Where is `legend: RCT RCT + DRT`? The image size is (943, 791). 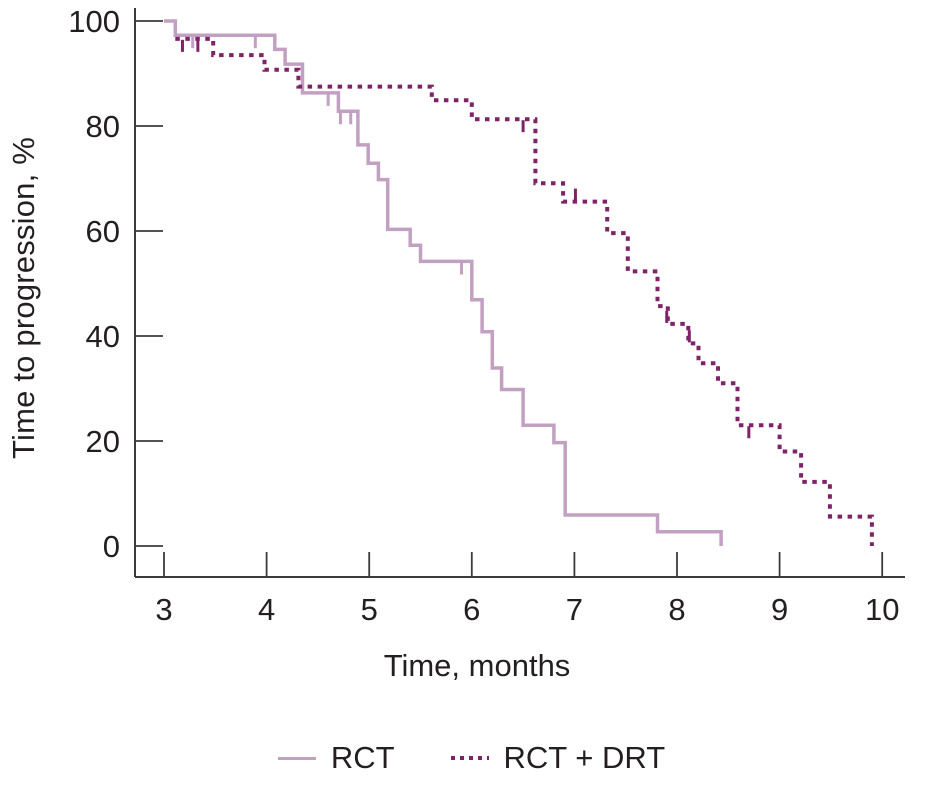 legend: RCT RCT + DRT is located at coordinates (471, 758).